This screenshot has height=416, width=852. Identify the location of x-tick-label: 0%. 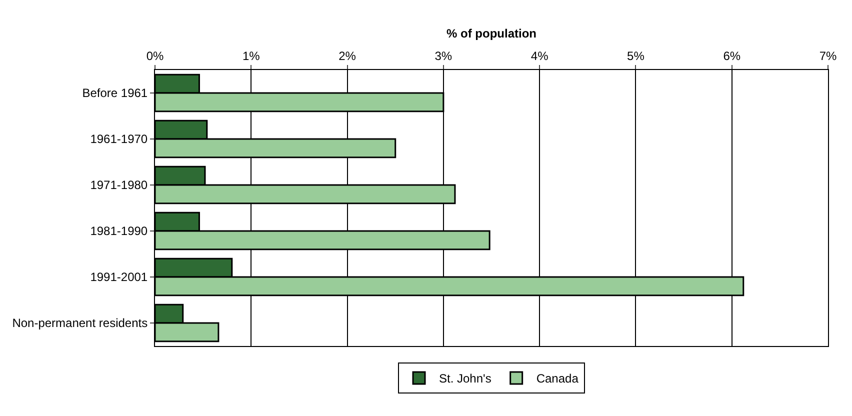
(155, 56).